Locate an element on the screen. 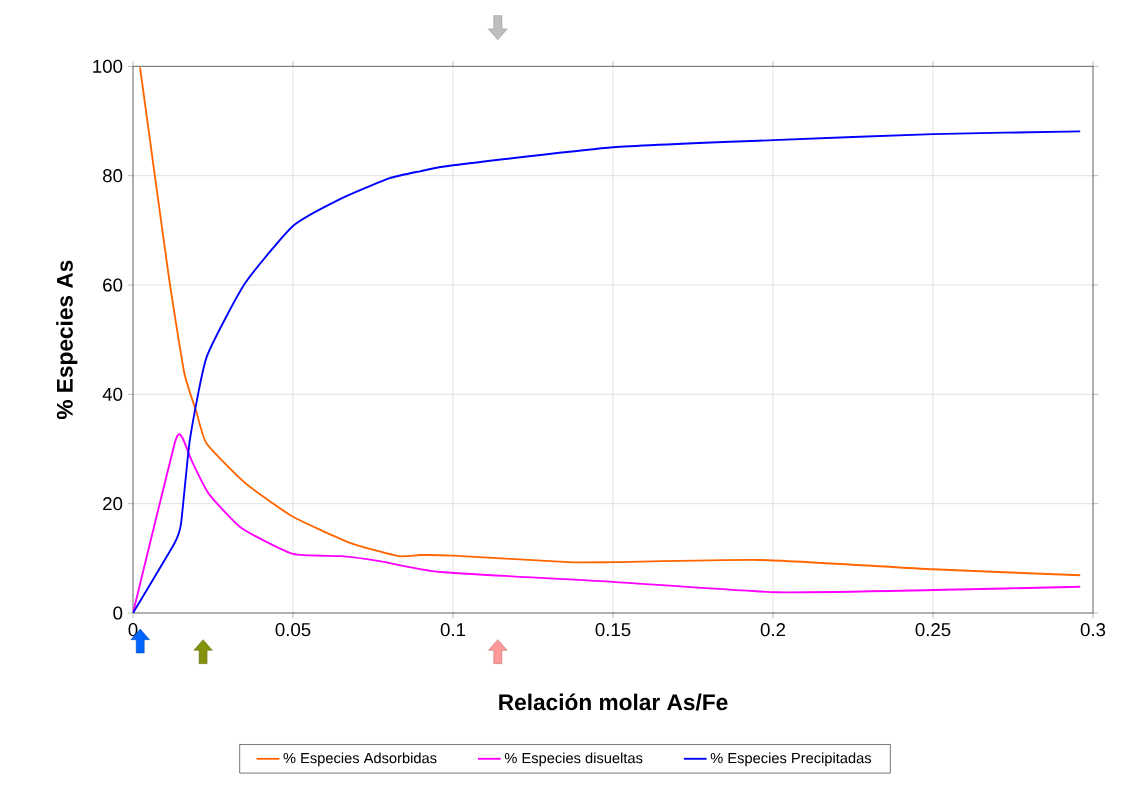 This screenshot has width=1136, height=804. y-tick-label: 80 is located at coordinates (113, 176).